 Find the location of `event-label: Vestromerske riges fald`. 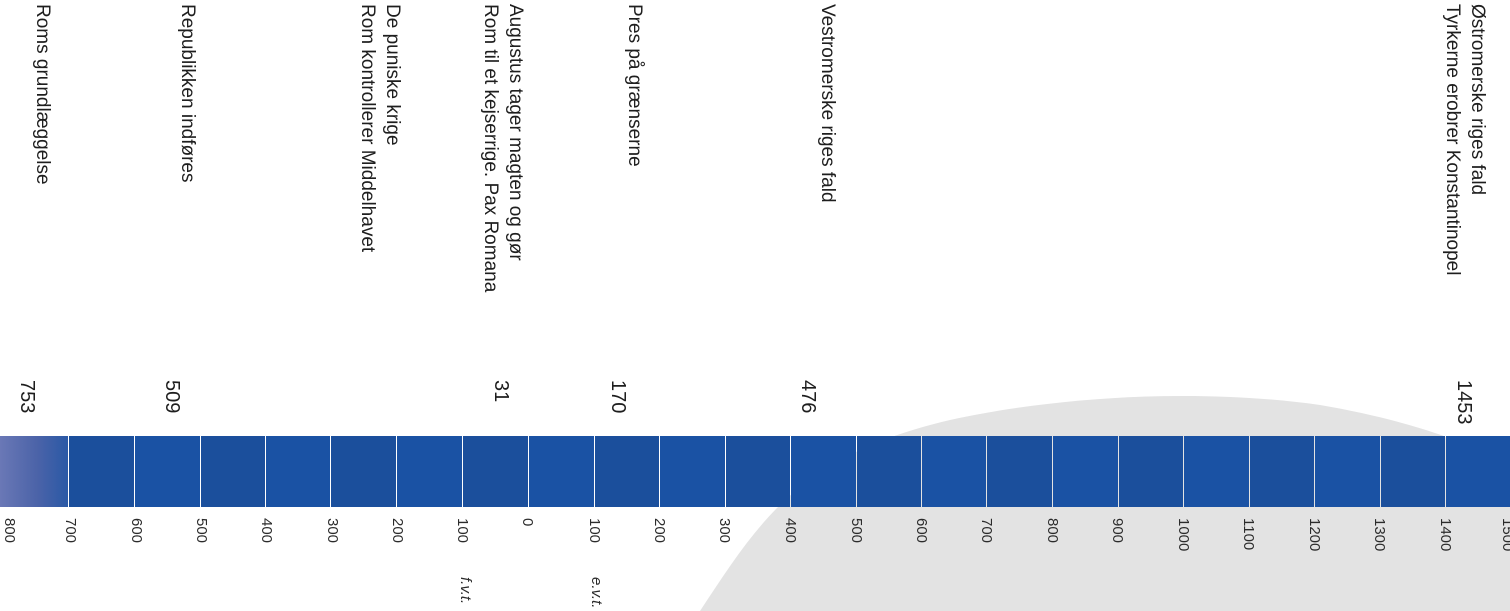

event-label: Vestromerske riges fald is located at coordinates (827, 180).